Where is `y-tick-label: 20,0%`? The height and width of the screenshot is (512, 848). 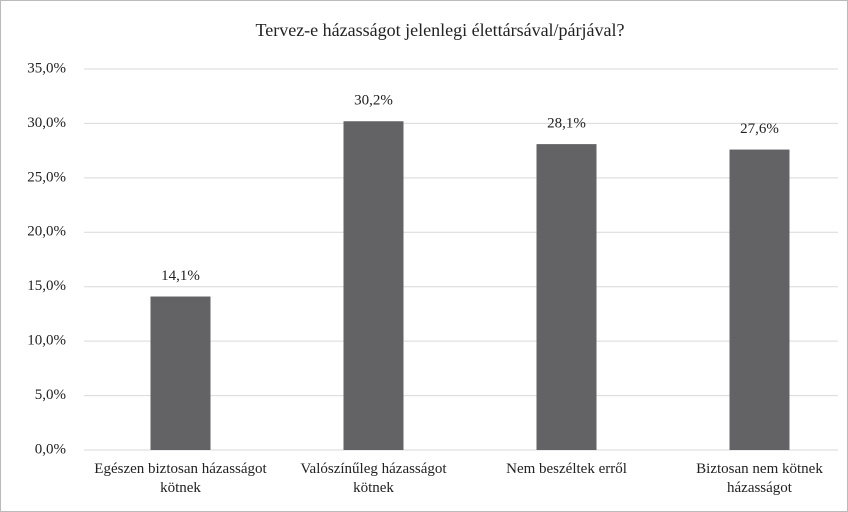
y-tick-label: 20,0% is located at coordinates (46, 232).